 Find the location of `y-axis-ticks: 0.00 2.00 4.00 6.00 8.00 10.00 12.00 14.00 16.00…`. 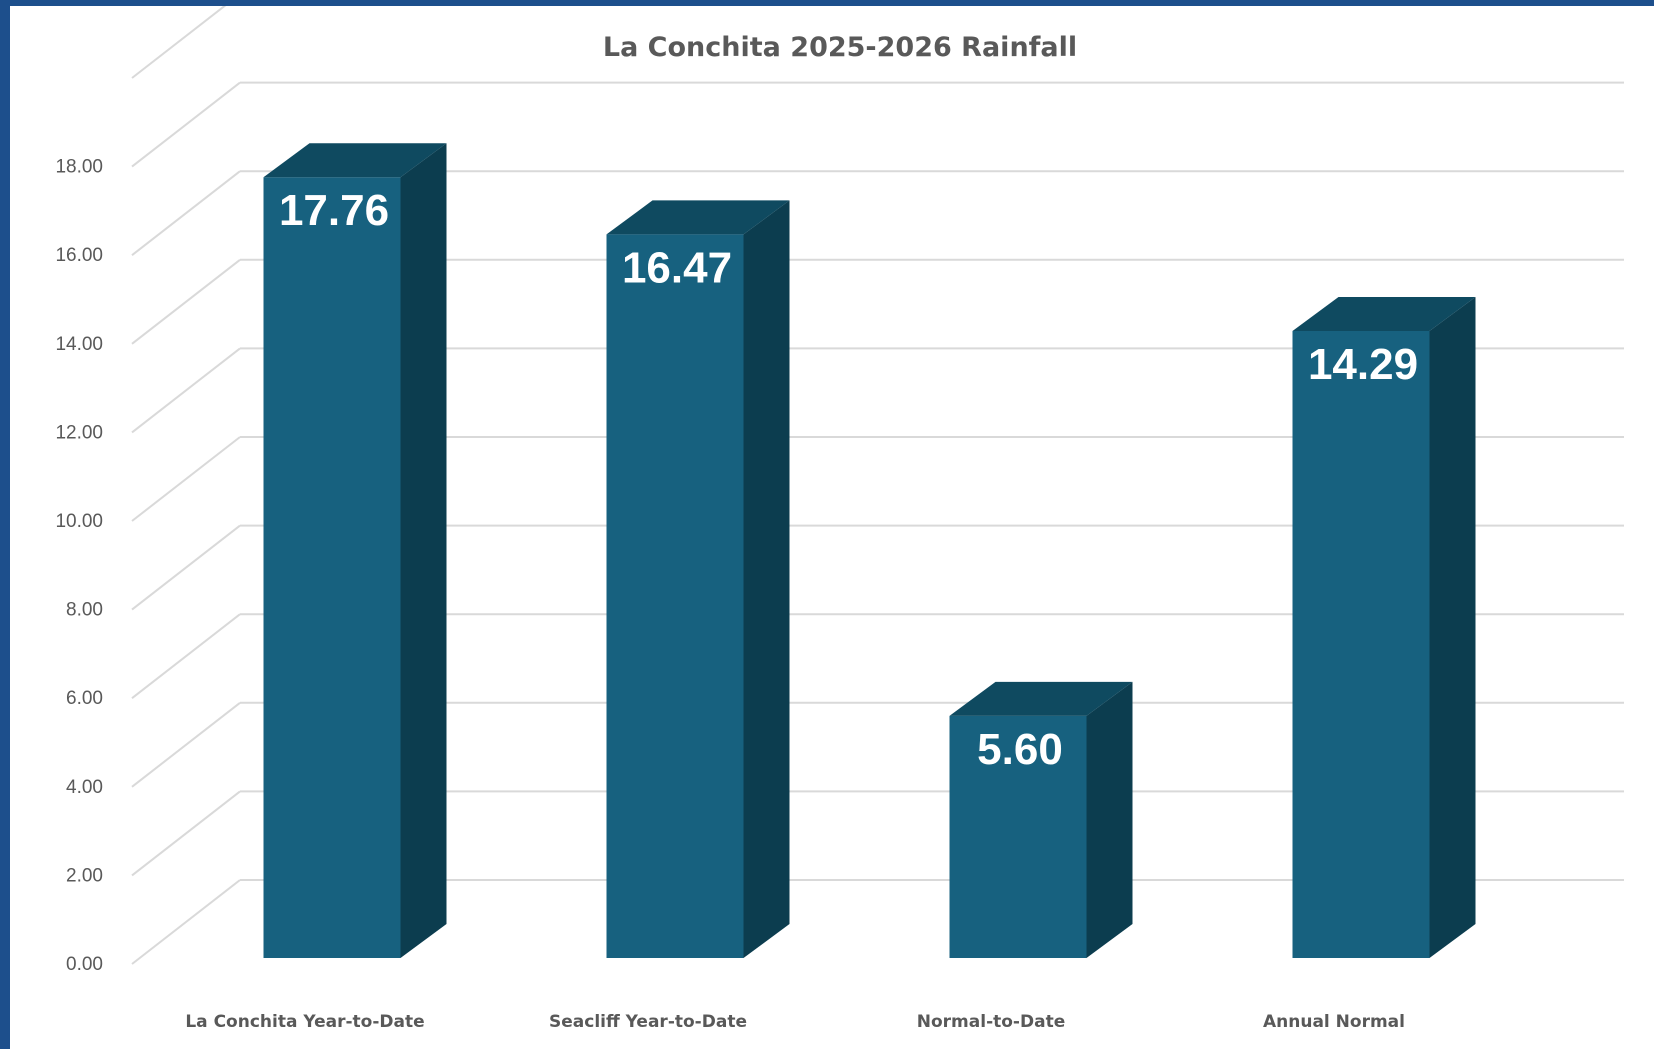

y-axis-ticks: 0.00 2.00 4.00 6.00 8.00 10.00 12.00 14.00 16.00… is located at coordinates (79, 566).